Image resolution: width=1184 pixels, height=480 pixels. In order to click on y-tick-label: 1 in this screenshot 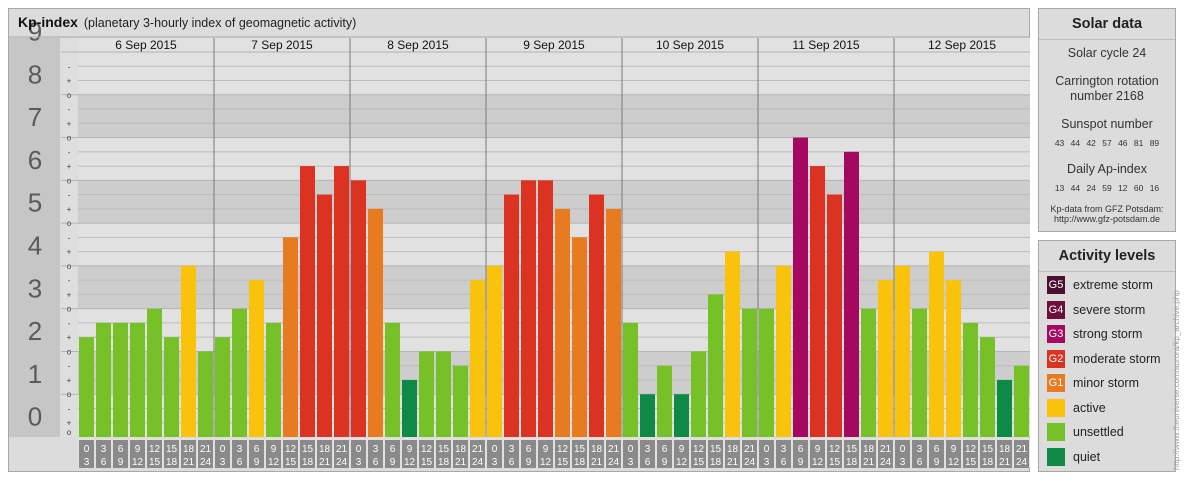, I will do `click(35, 374)`.